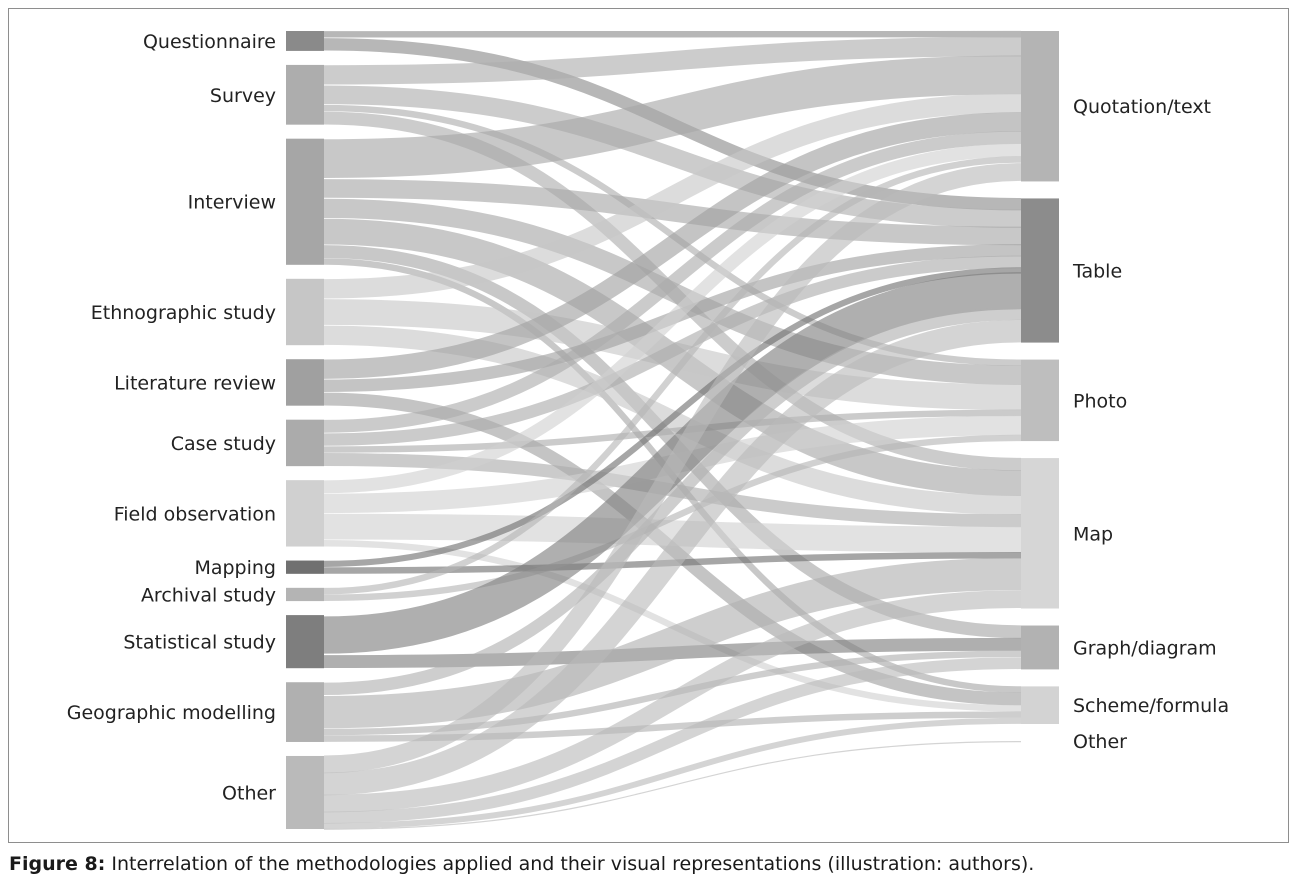 Image resolution: width=1297 pixels, height=882 pixels. I want to click on link-o-to-gd, so click(672, 740).